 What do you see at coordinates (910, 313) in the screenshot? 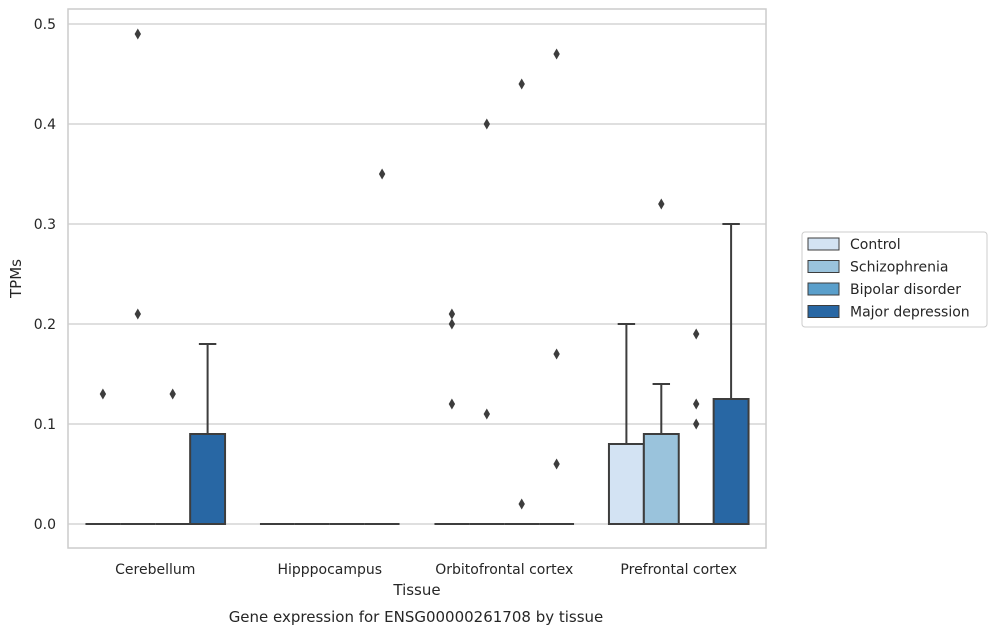
I see `legend-label: Major depression` at bounding box center [910, 313].